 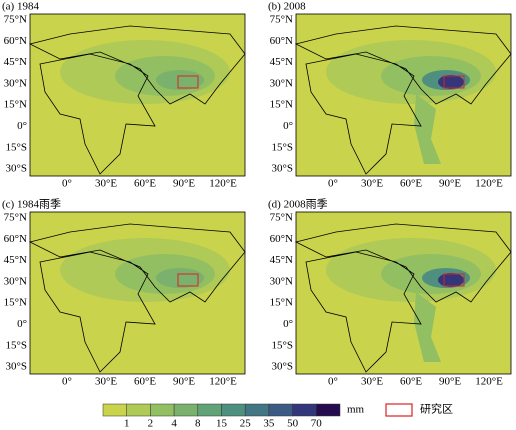 I want to click on colorbar-label: 35, so click(x=269, y=424).